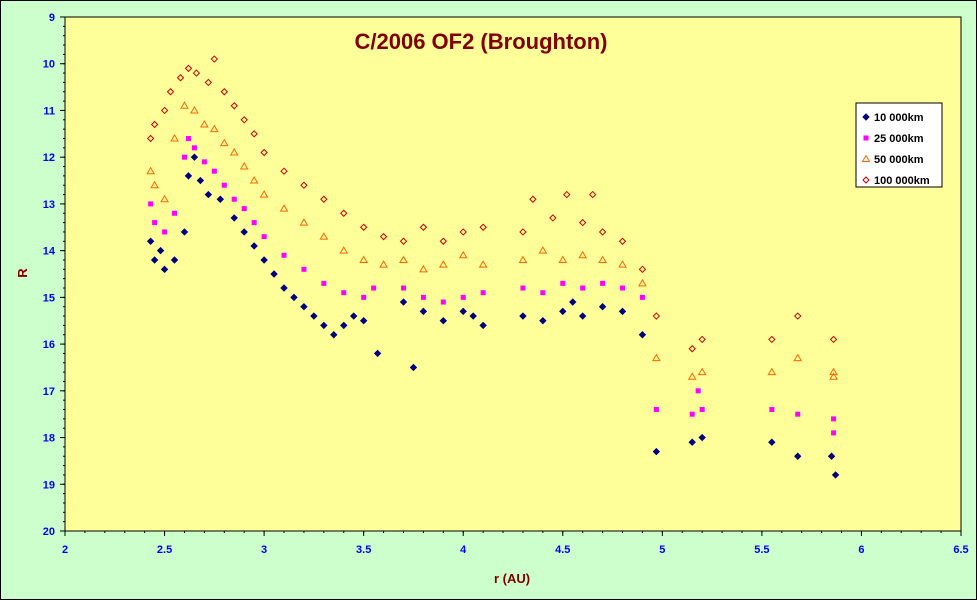 The height and width of the screenshot is (600, 977). I want to click on x-tick-label: 3, so click(264, 550).